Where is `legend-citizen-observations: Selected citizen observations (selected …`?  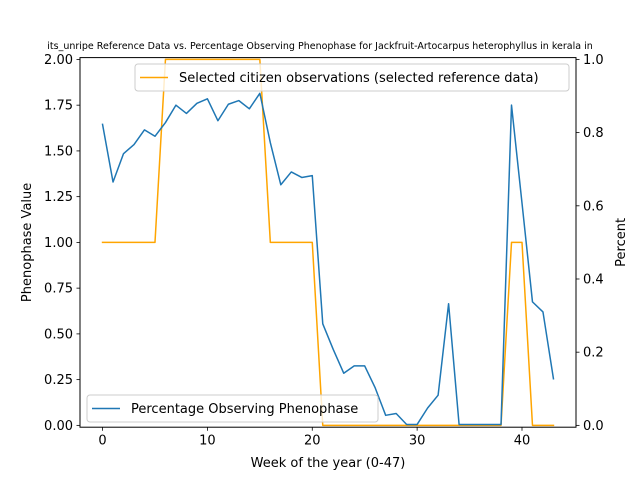 legend-citizen-observations: Selected citizen observations (selected … is located at coordinates (352, 77).